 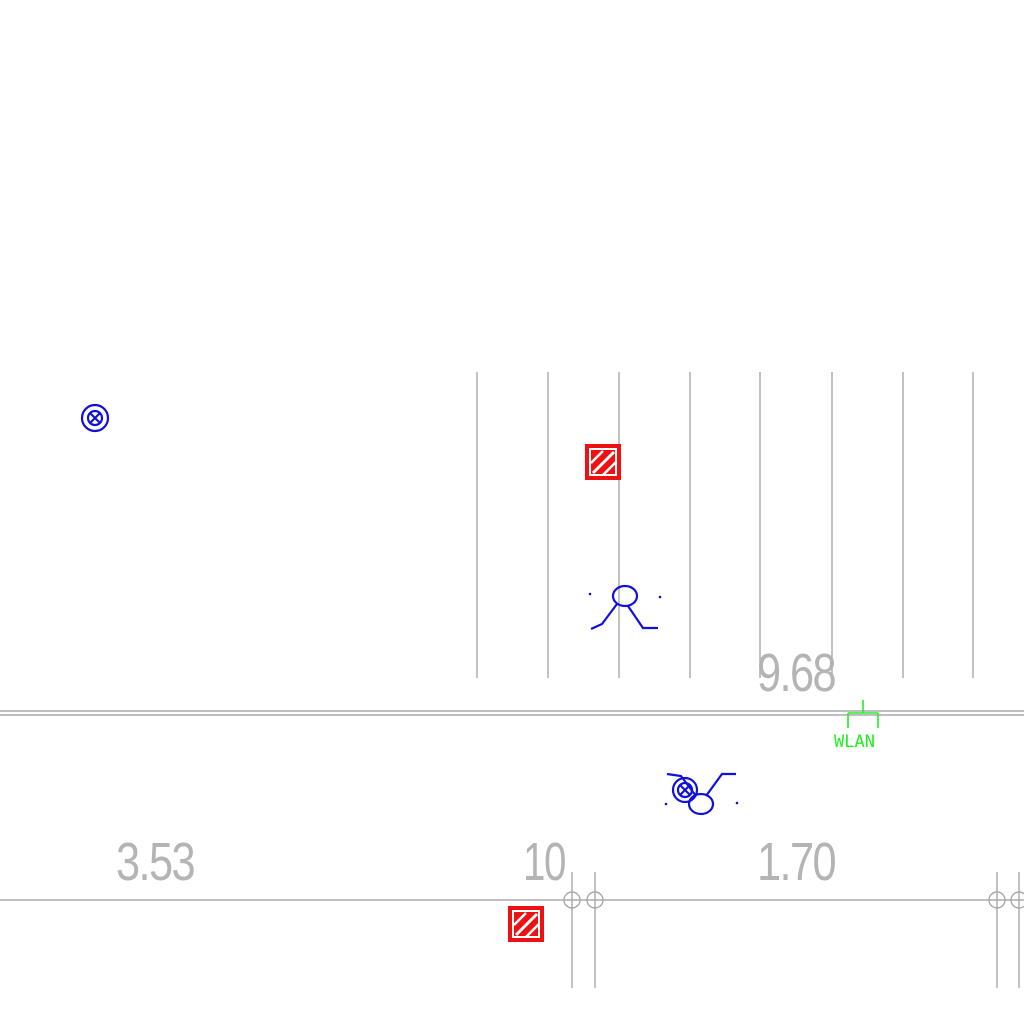 I want to click on wlan-access-point-icon: WLAN, so click(x=856, y=726).